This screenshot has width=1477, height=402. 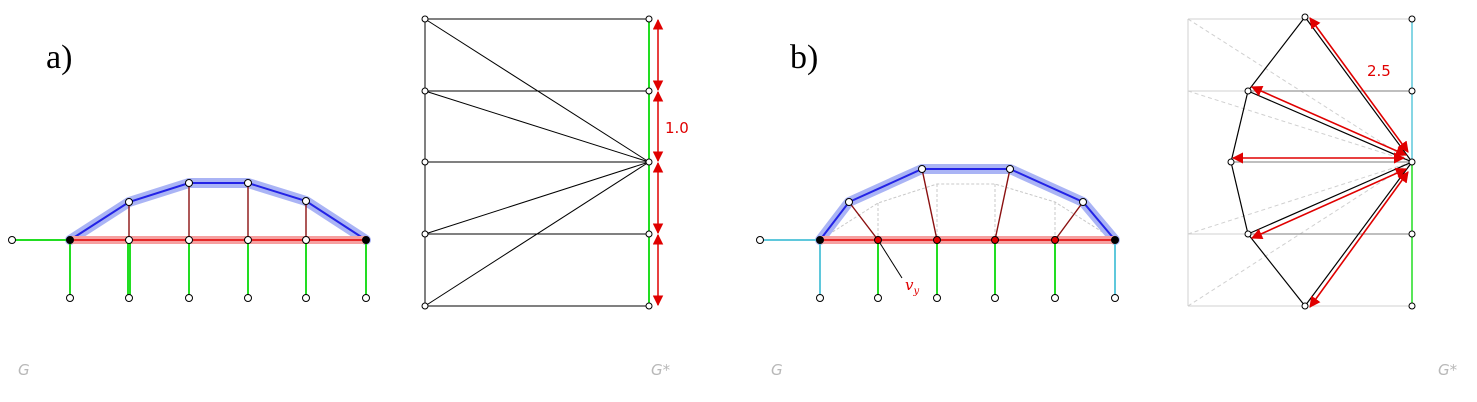 I want to click on panel-b-top-chord-halo, so click(x=967, y=204).